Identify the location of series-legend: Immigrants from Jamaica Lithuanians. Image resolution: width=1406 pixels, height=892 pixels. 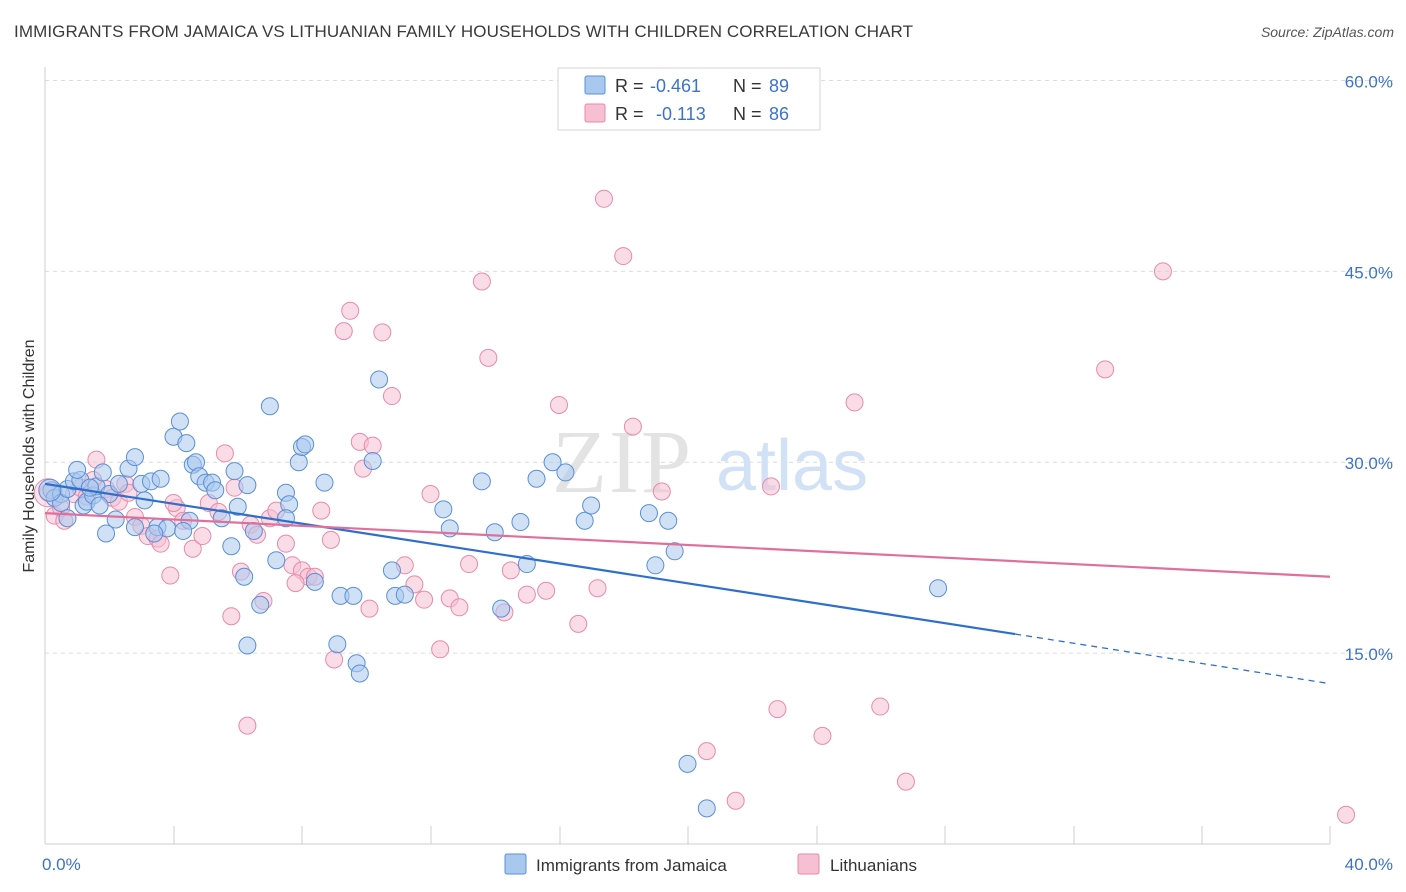
(710, 864).